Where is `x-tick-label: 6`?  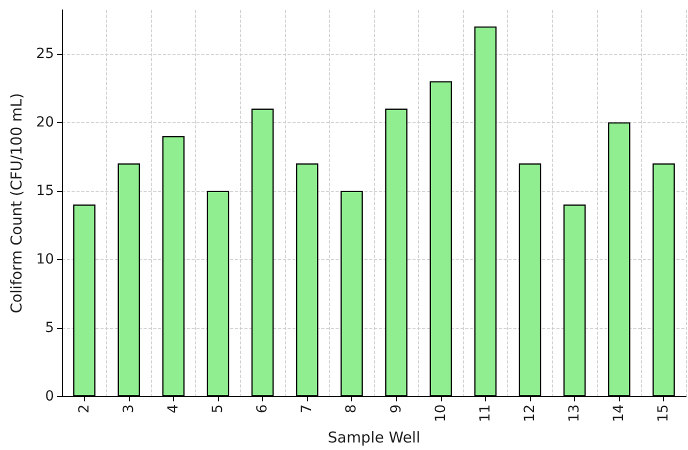
x-tick-label: 6 is located at coordinates (262, 409).